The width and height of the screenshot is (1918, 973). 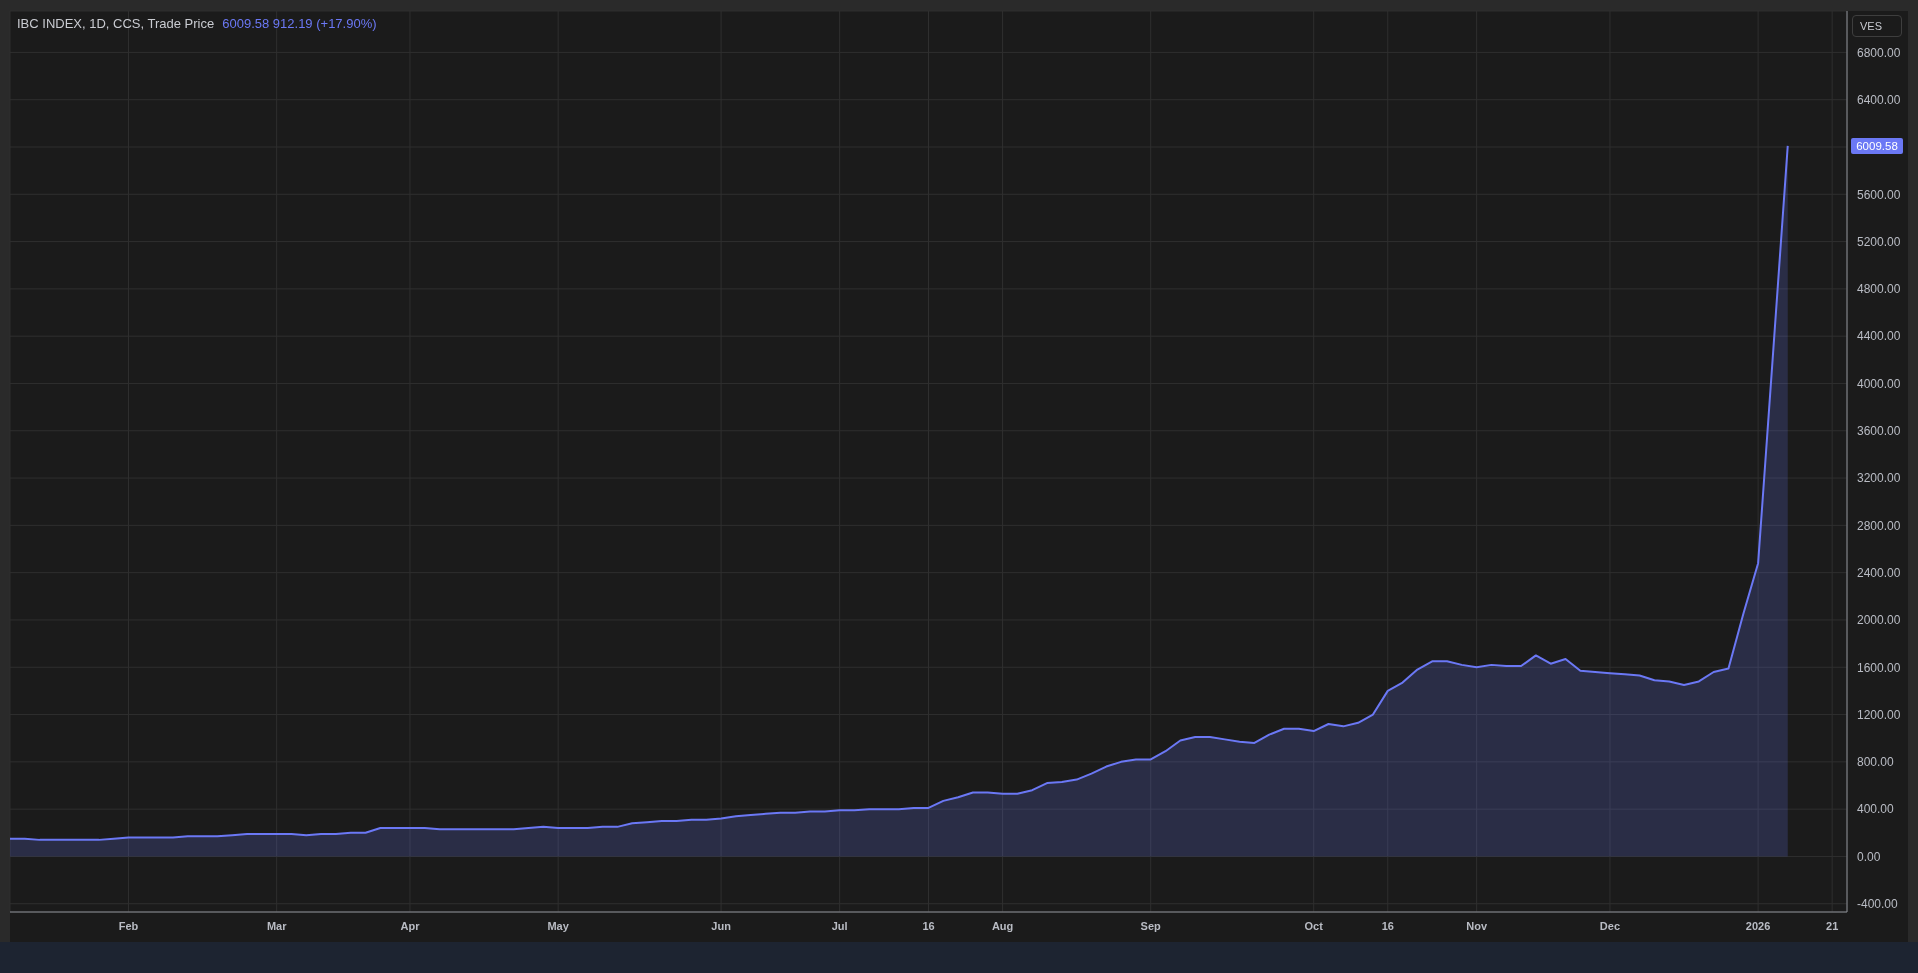 What do you see at coordinates (1879, 289) in the screenshot?
I see `y-tick-label: 4800.00` at bounding box center [1879, 289].